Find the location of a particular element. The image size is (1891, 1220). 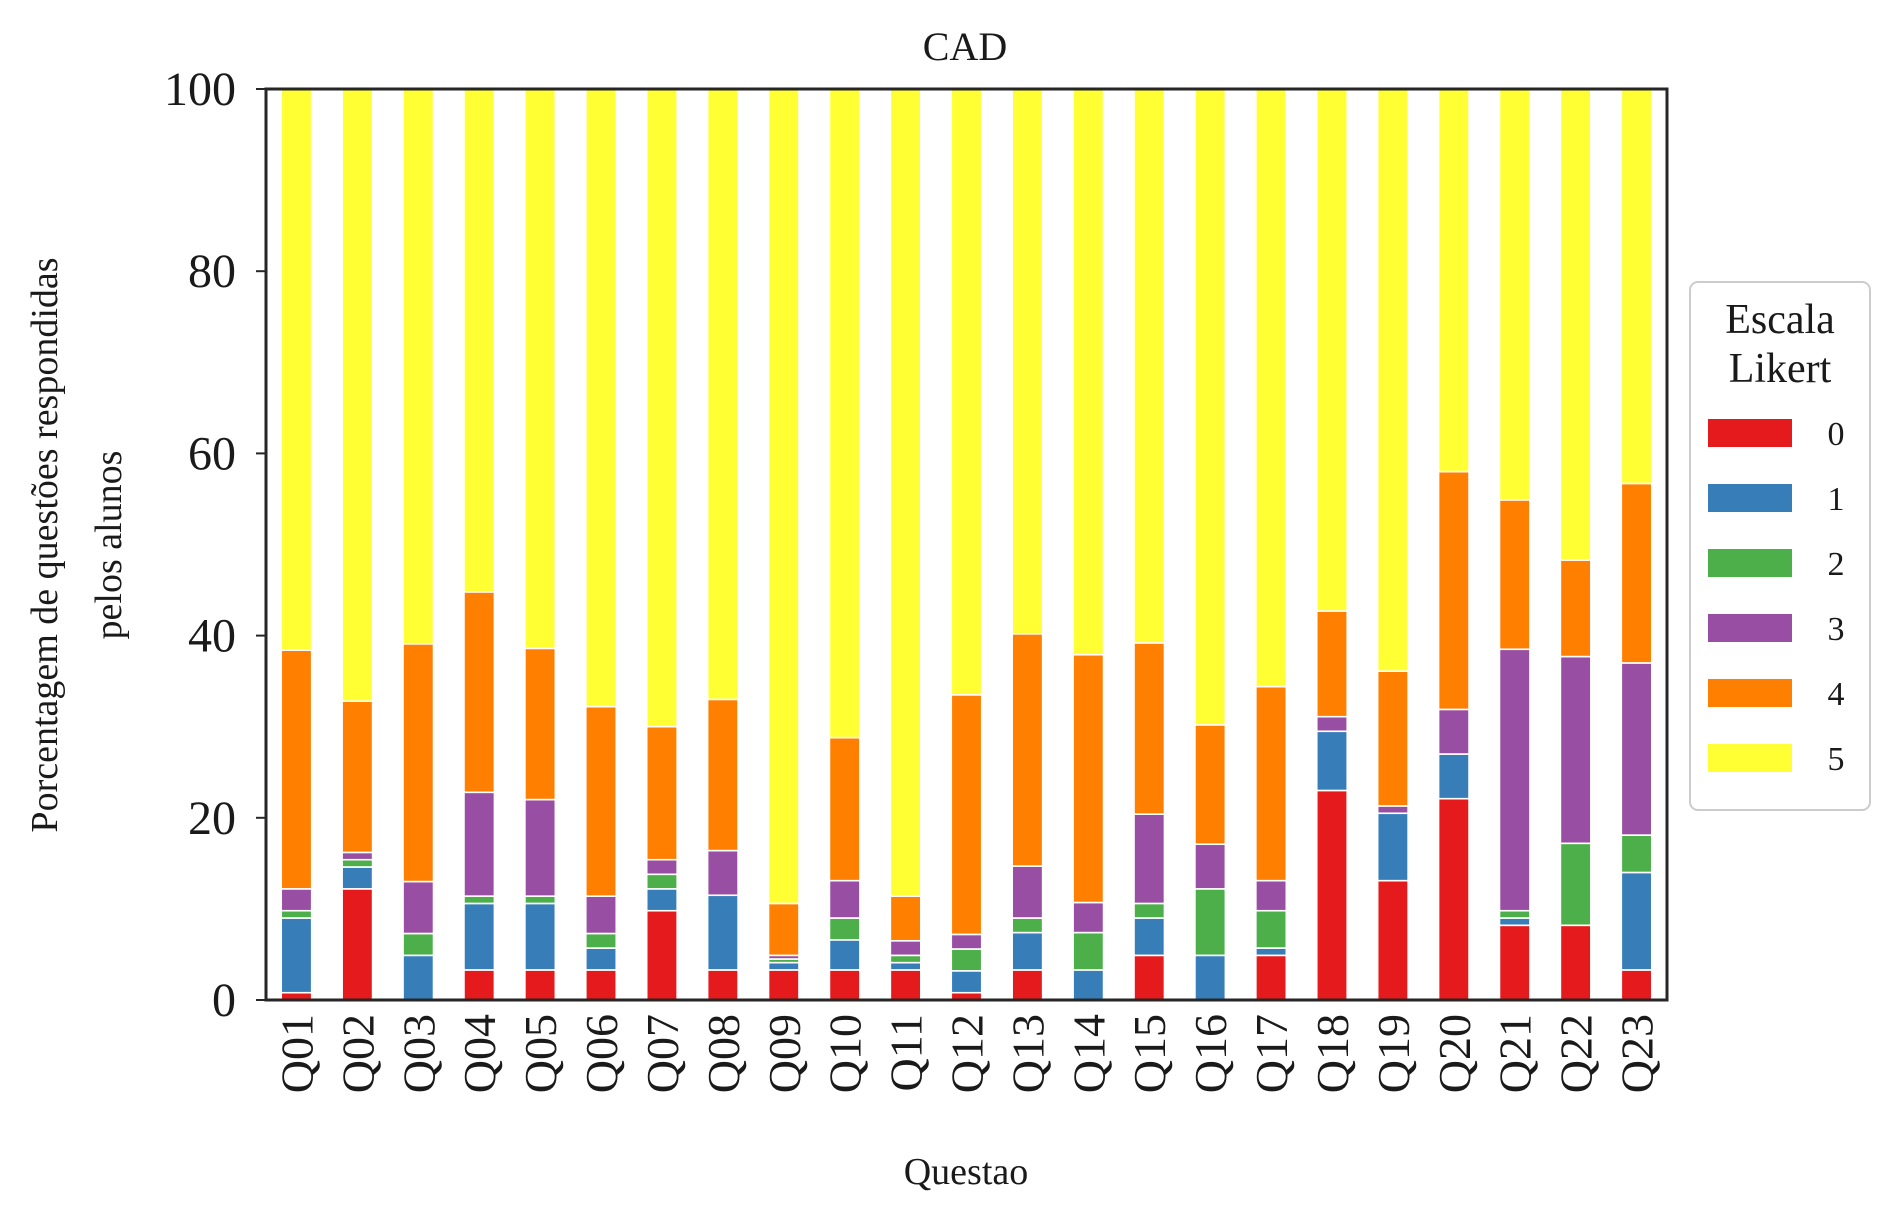

x-tick-label-q18: Q18 is located at coordinates (1332, 1053).